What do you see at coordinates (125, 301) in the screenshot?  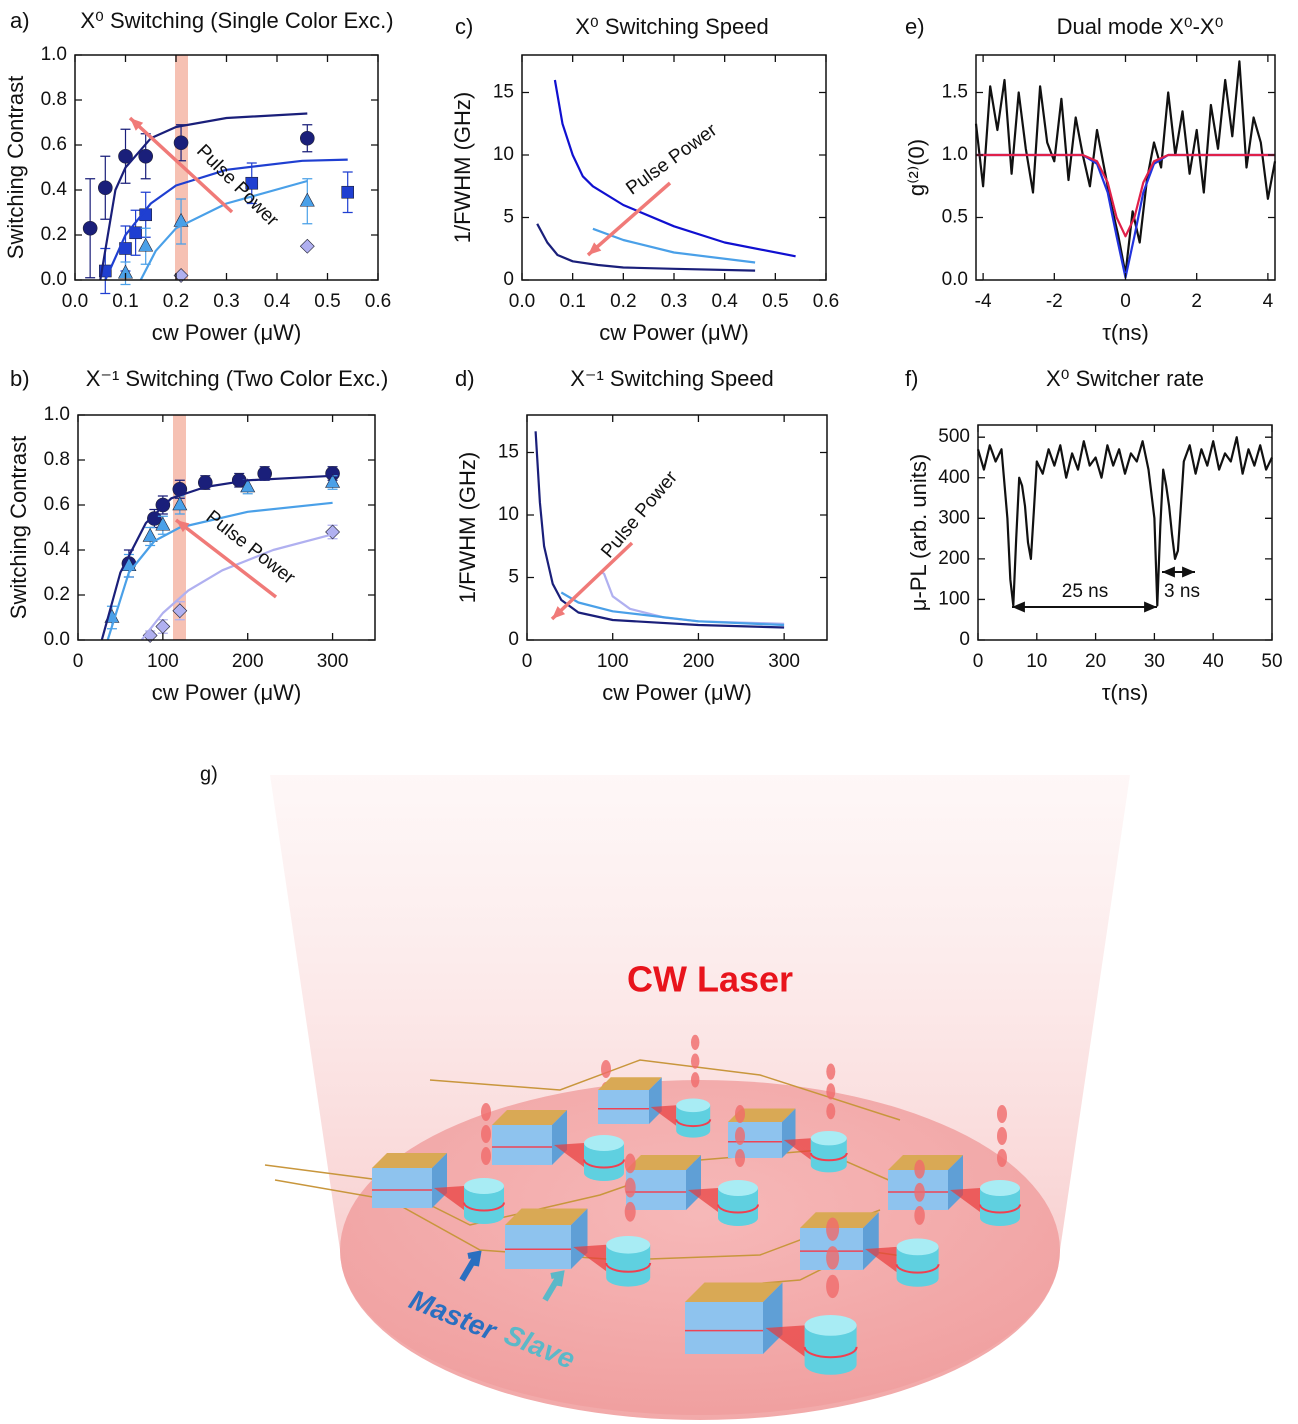 I see `x-tick-label: 0.1` at bounding box center [125, 301].